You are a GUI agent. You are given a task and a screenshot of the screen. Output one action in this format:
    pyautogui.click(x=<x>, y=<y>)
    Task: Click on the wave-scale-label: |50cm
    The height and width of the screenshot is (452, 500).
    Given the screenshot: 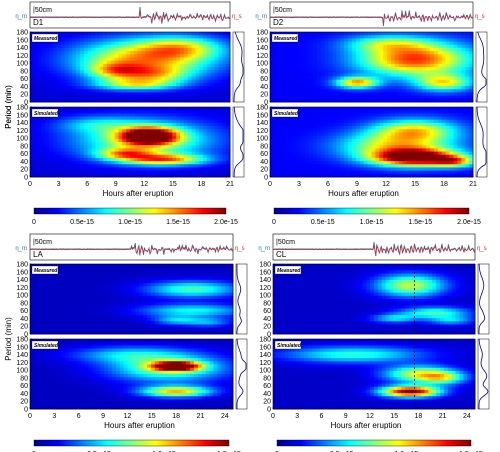 What is the action you would take?
    pyautogui.click(x=42, y=242)
    